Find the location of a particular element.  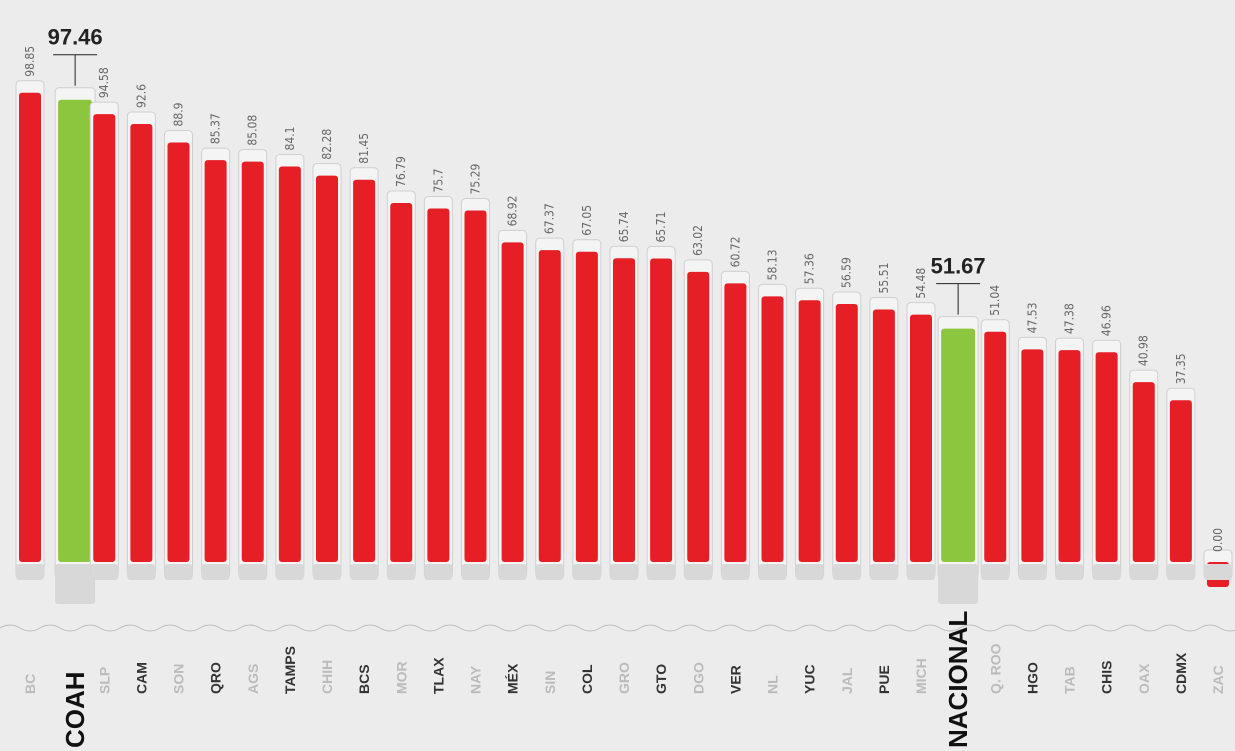

value-label: 92.6 is located at coordinates (141, 96).